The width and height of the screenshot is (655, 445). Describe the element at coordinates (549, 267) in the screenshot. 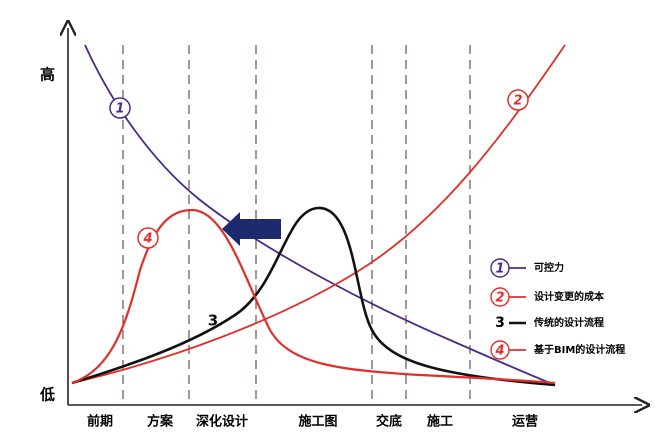

I see `legend-label: 可控力` at that location.